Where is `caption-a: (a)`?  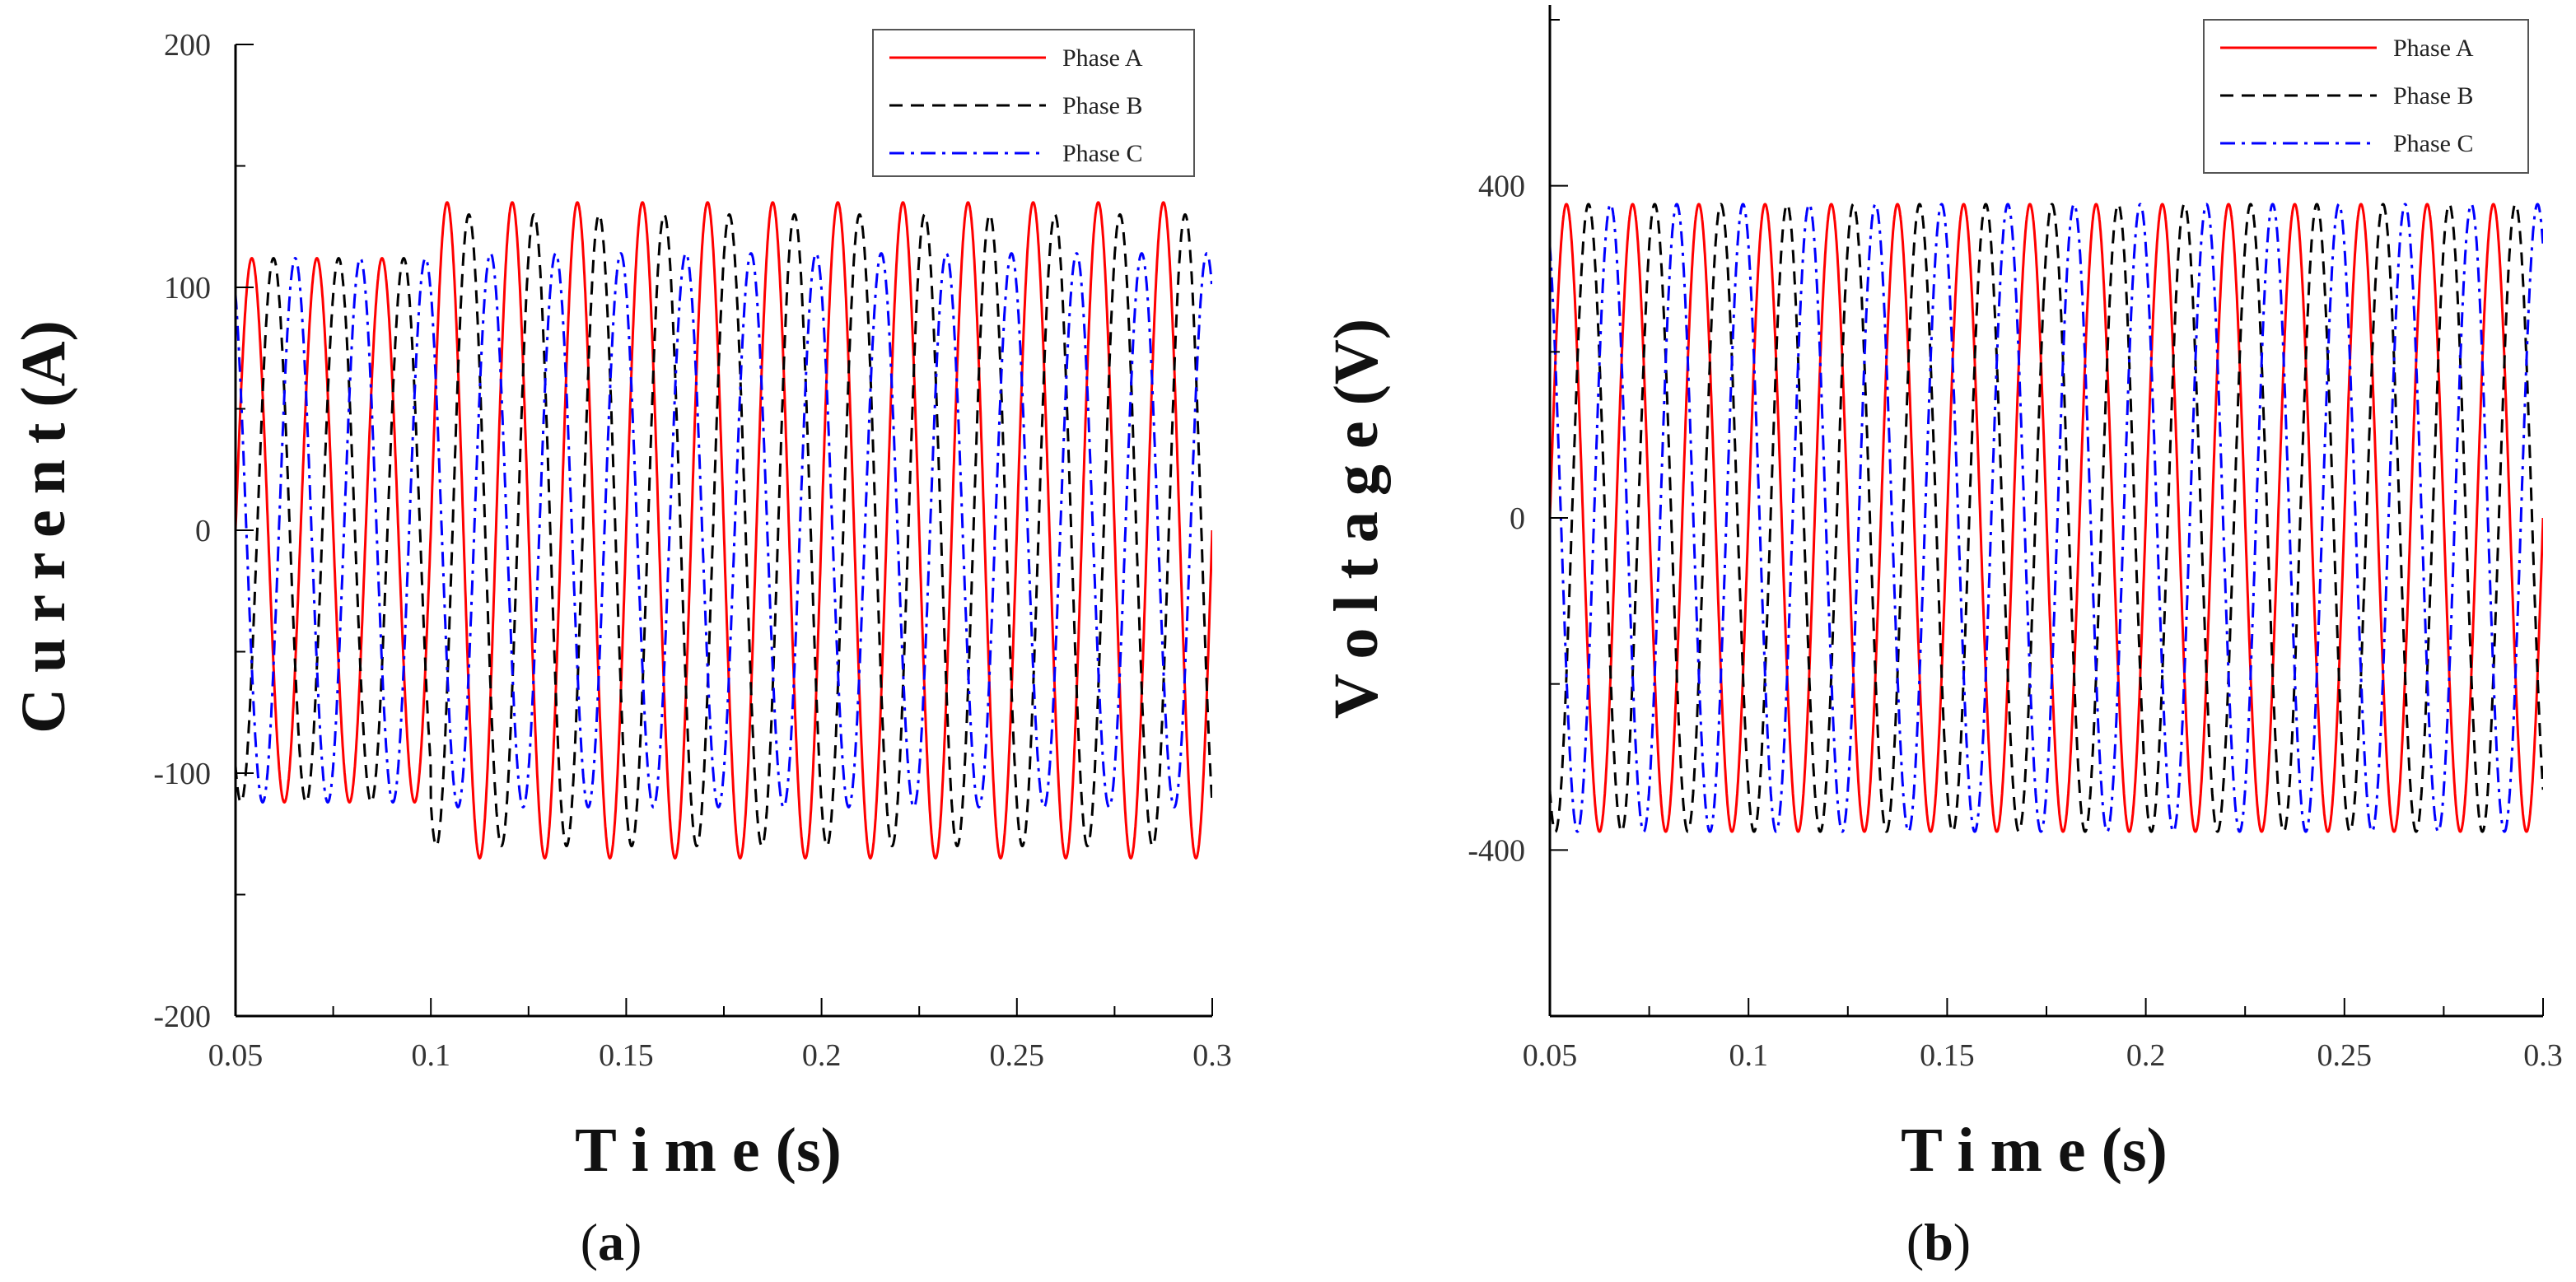
caption-a: (a) is located at coordinates (611, 1242).